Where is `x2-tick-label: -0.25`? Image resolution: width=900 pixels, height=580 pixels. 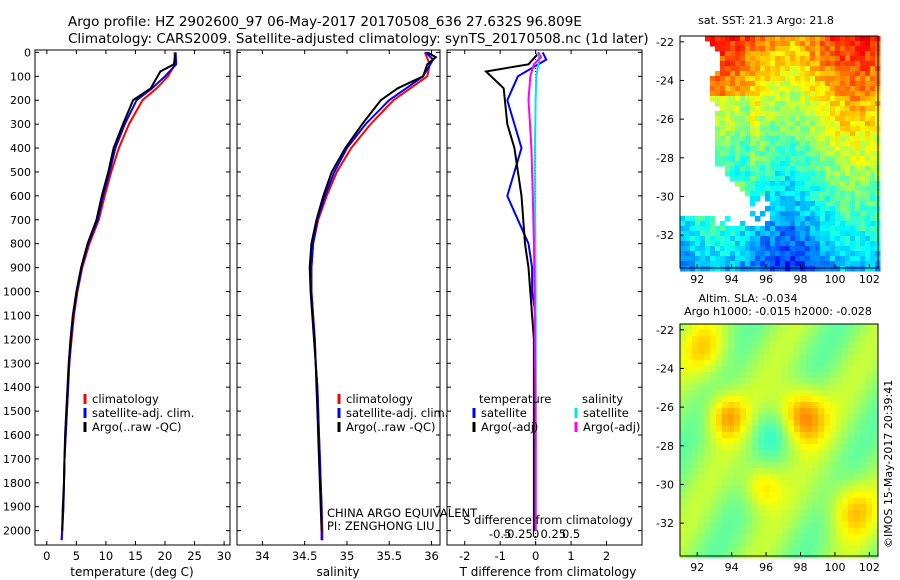
x2-tick-label: -0.25 is located at coordinates (518, 534).